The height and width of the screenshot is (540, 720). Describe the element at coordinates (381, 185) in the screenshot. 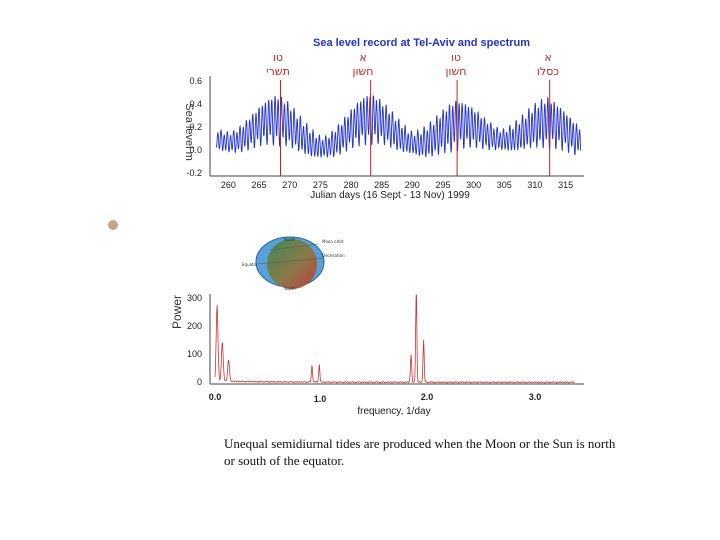

I see `top-x-tick: 285` at that location.